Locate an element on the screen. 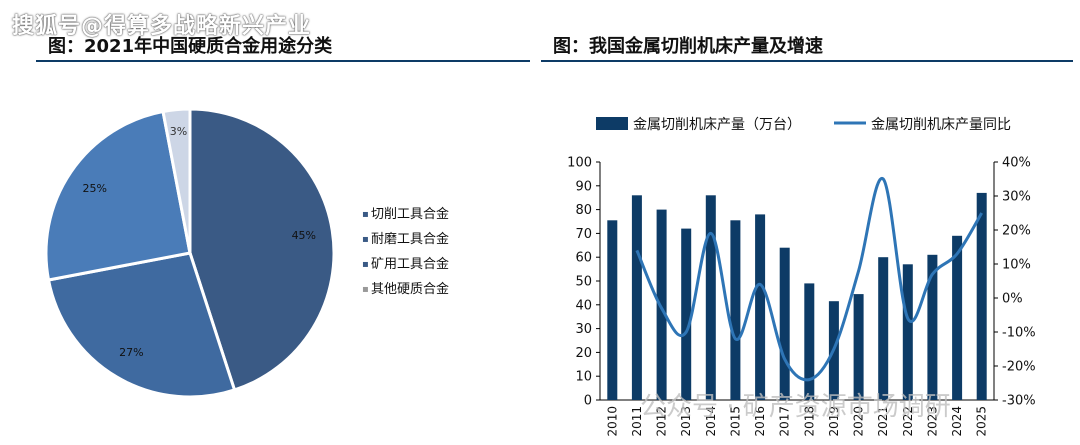  bar-2017 is located at coordinates (784, 323).